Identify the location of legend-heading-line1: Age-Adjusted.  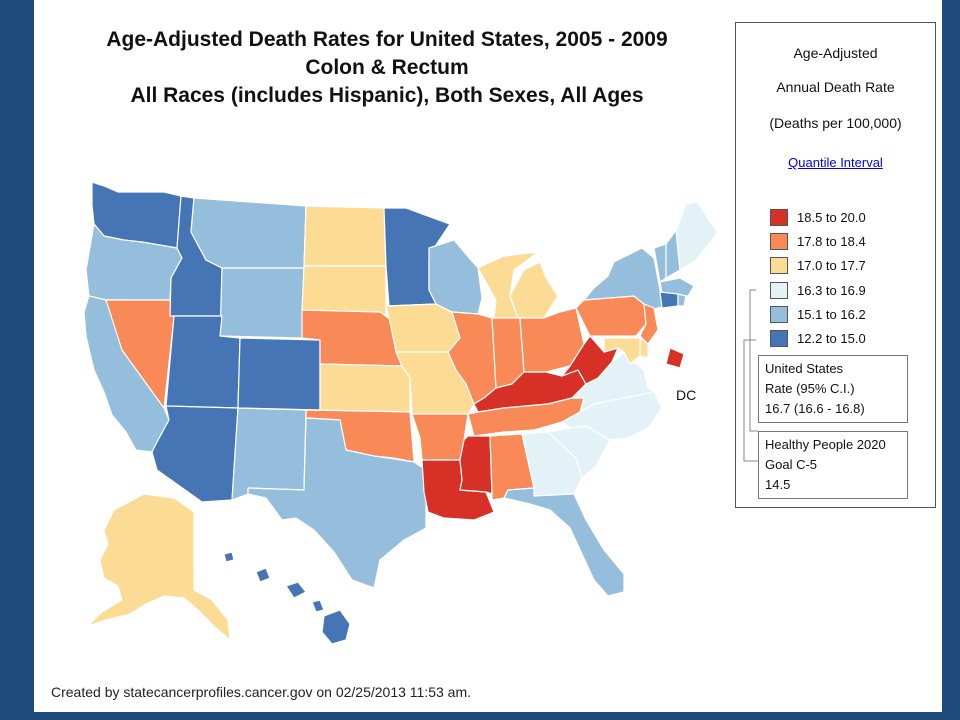
(835, 53).